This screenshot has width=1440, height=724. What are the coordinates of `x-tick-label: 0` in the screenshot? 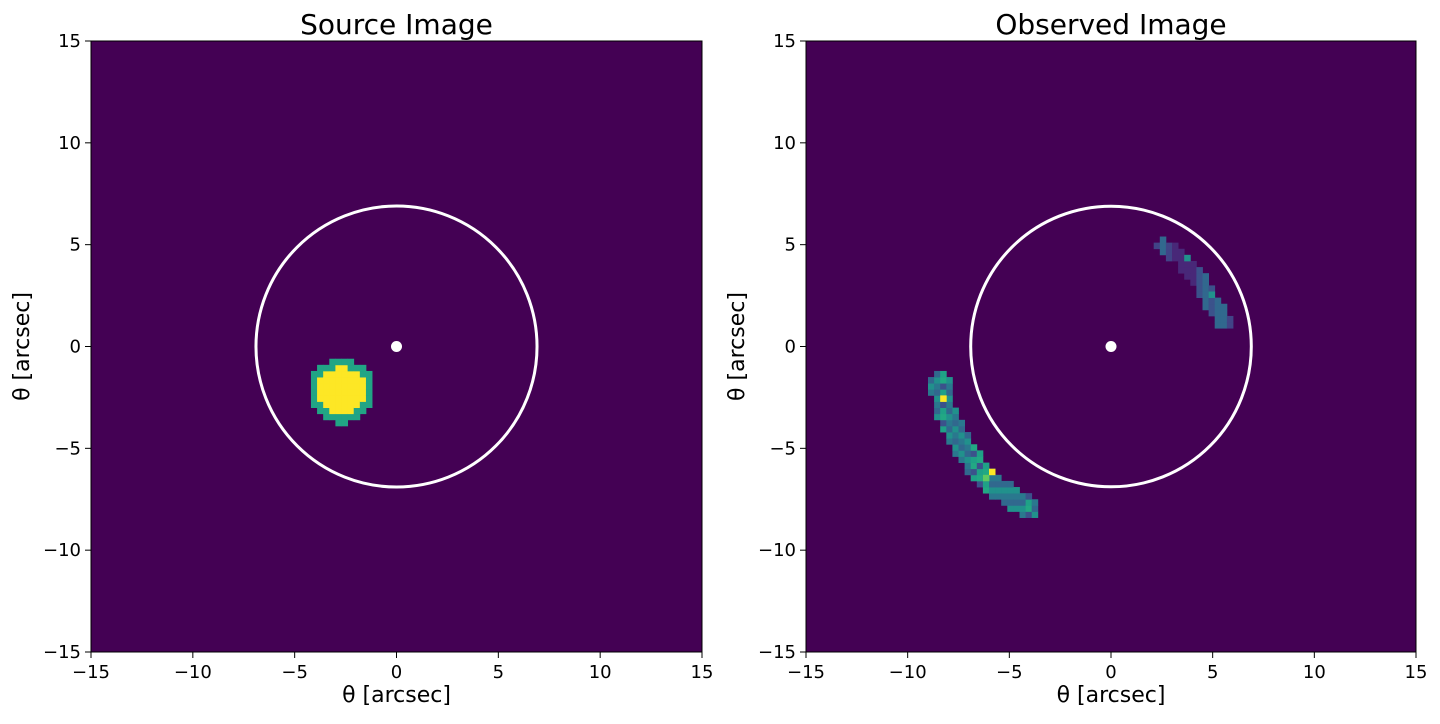 It's located at (1110, 672).